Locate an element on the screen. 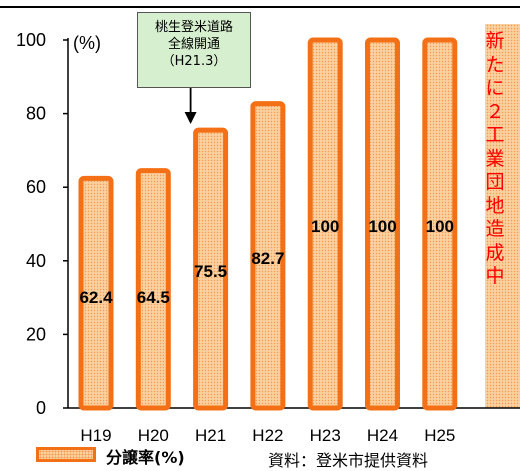 Image resolution: width=520 pixels, height=471 pixels. note-char: た is located at coordinates (495, 64).